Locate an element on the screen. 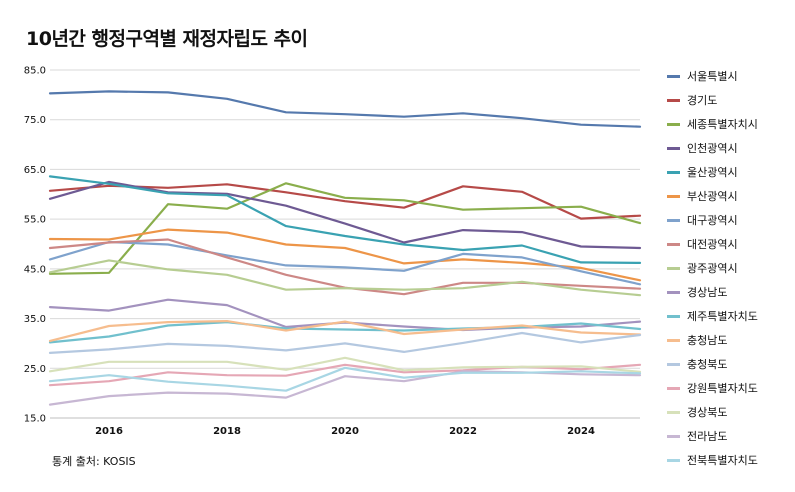  legend-item: 강원특별자치도 is located at coordinates (729, 388).